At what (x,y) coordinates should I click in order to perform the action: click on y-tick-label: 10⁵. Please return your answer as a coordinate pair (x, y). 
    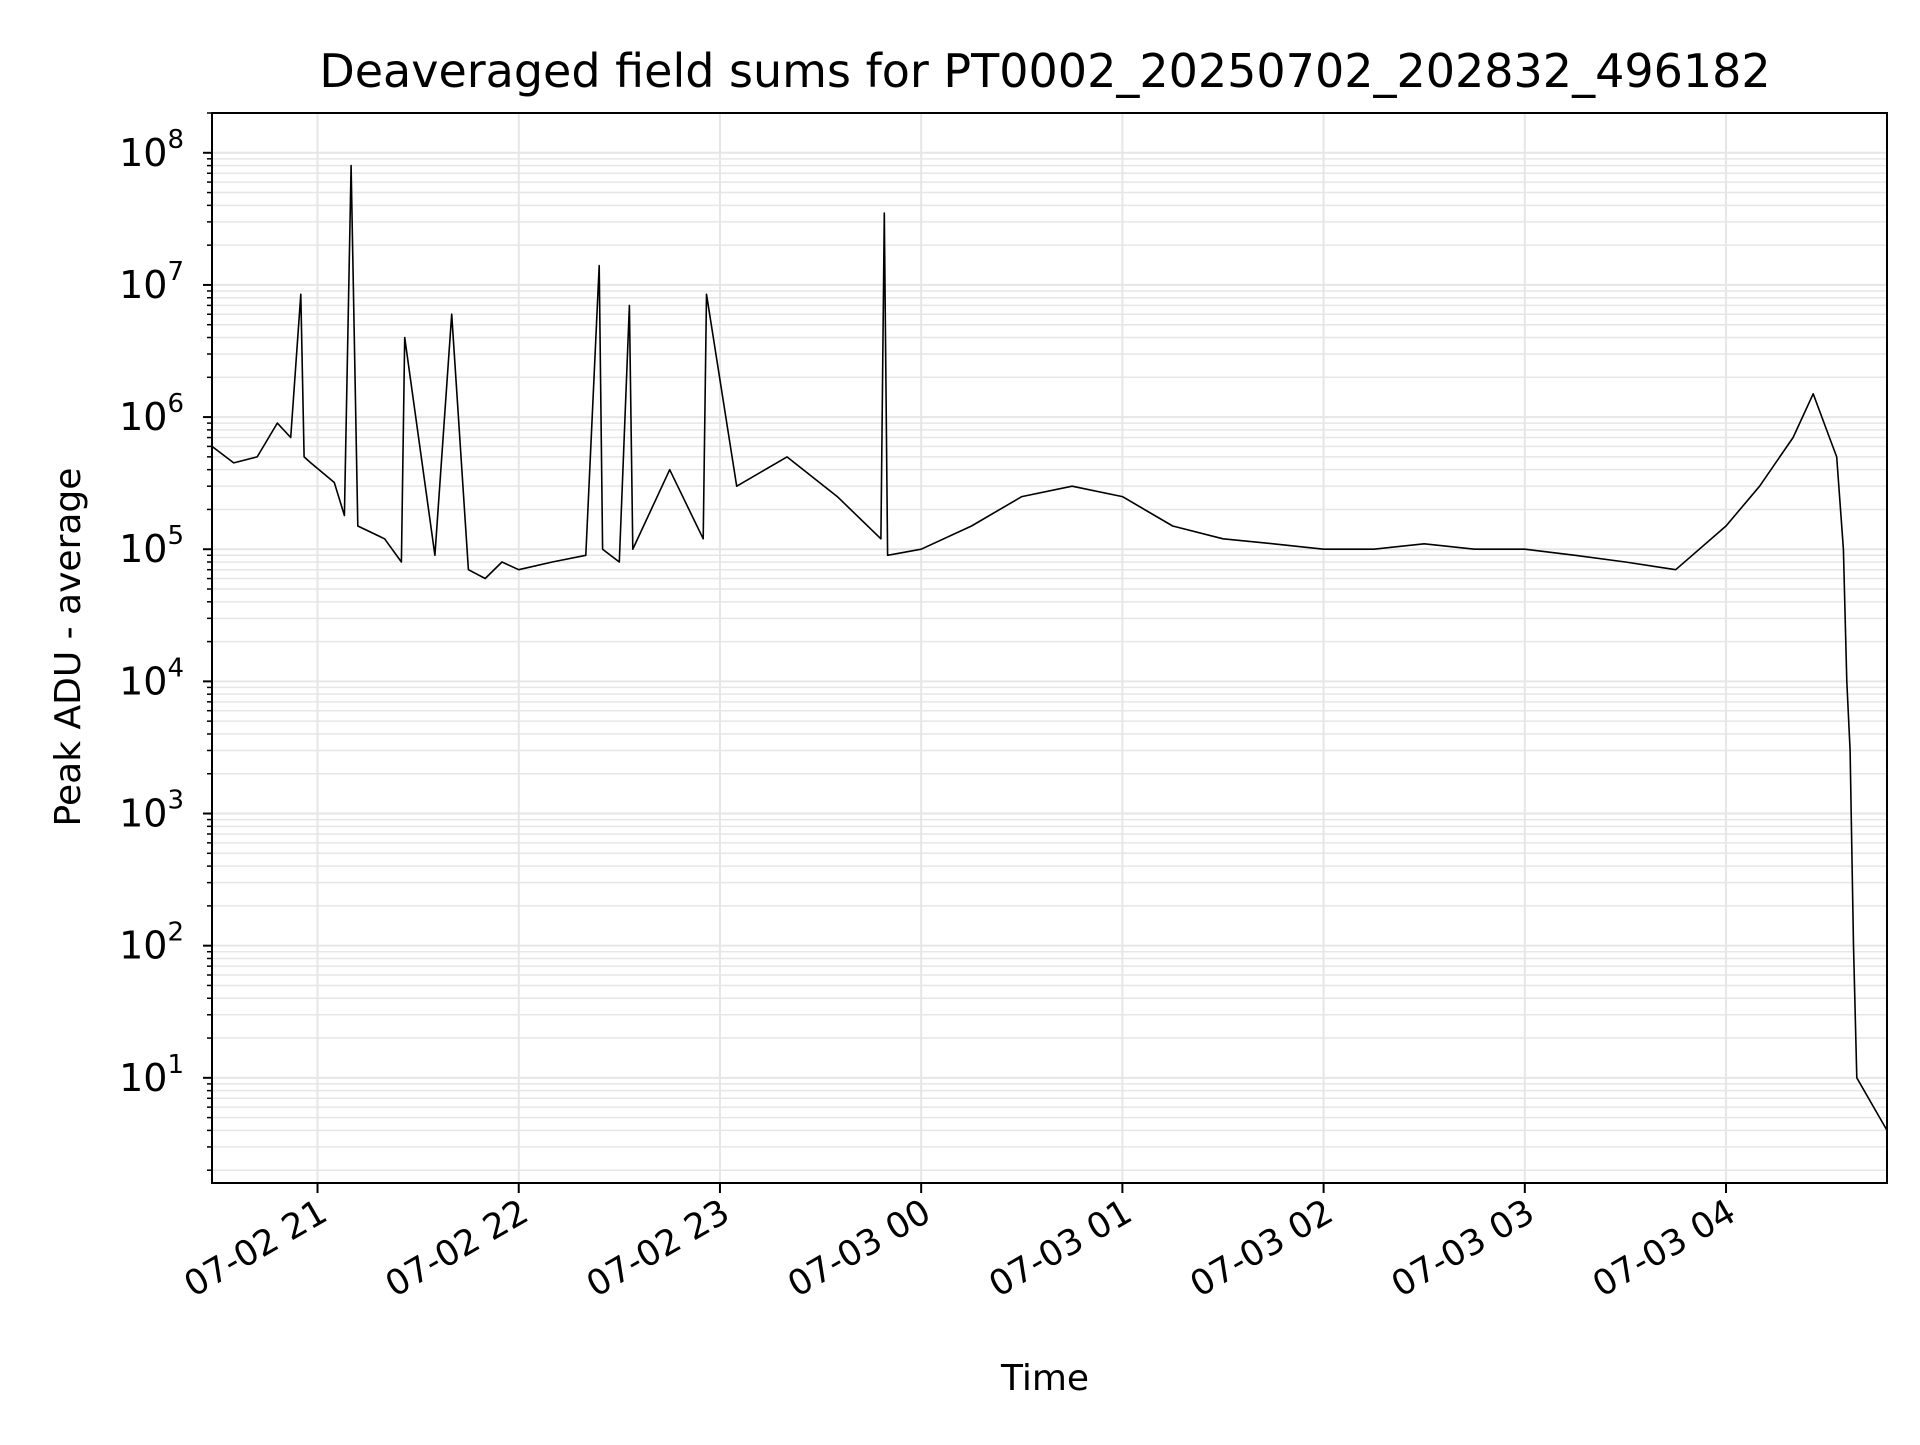
    Looking at the image, I should click on (151, 546).